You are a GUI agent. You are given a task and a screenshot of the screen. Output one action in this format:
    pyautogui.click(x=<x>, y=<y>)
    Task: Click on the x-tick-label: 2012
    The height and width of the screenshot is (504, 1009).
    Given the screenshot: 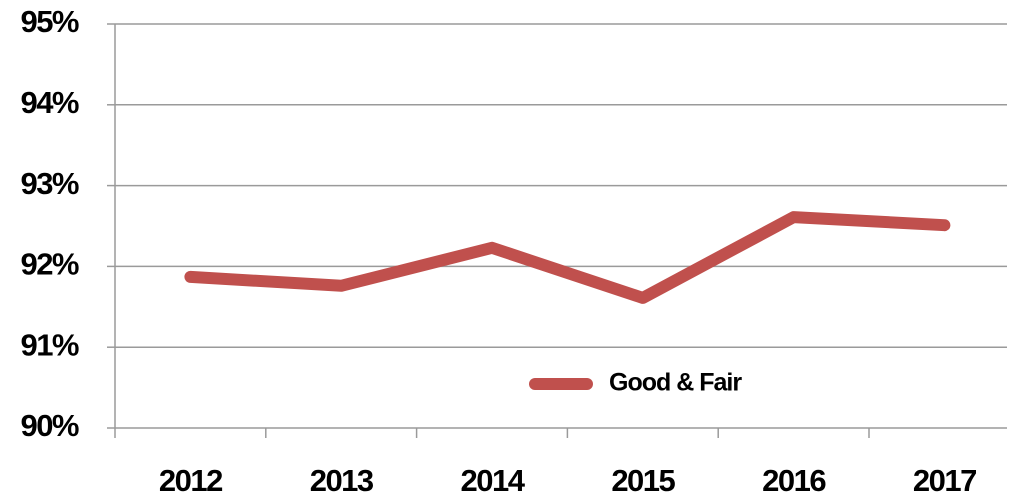 What is the action you would take?
    pyautogui.click(x=190, y=480)
    